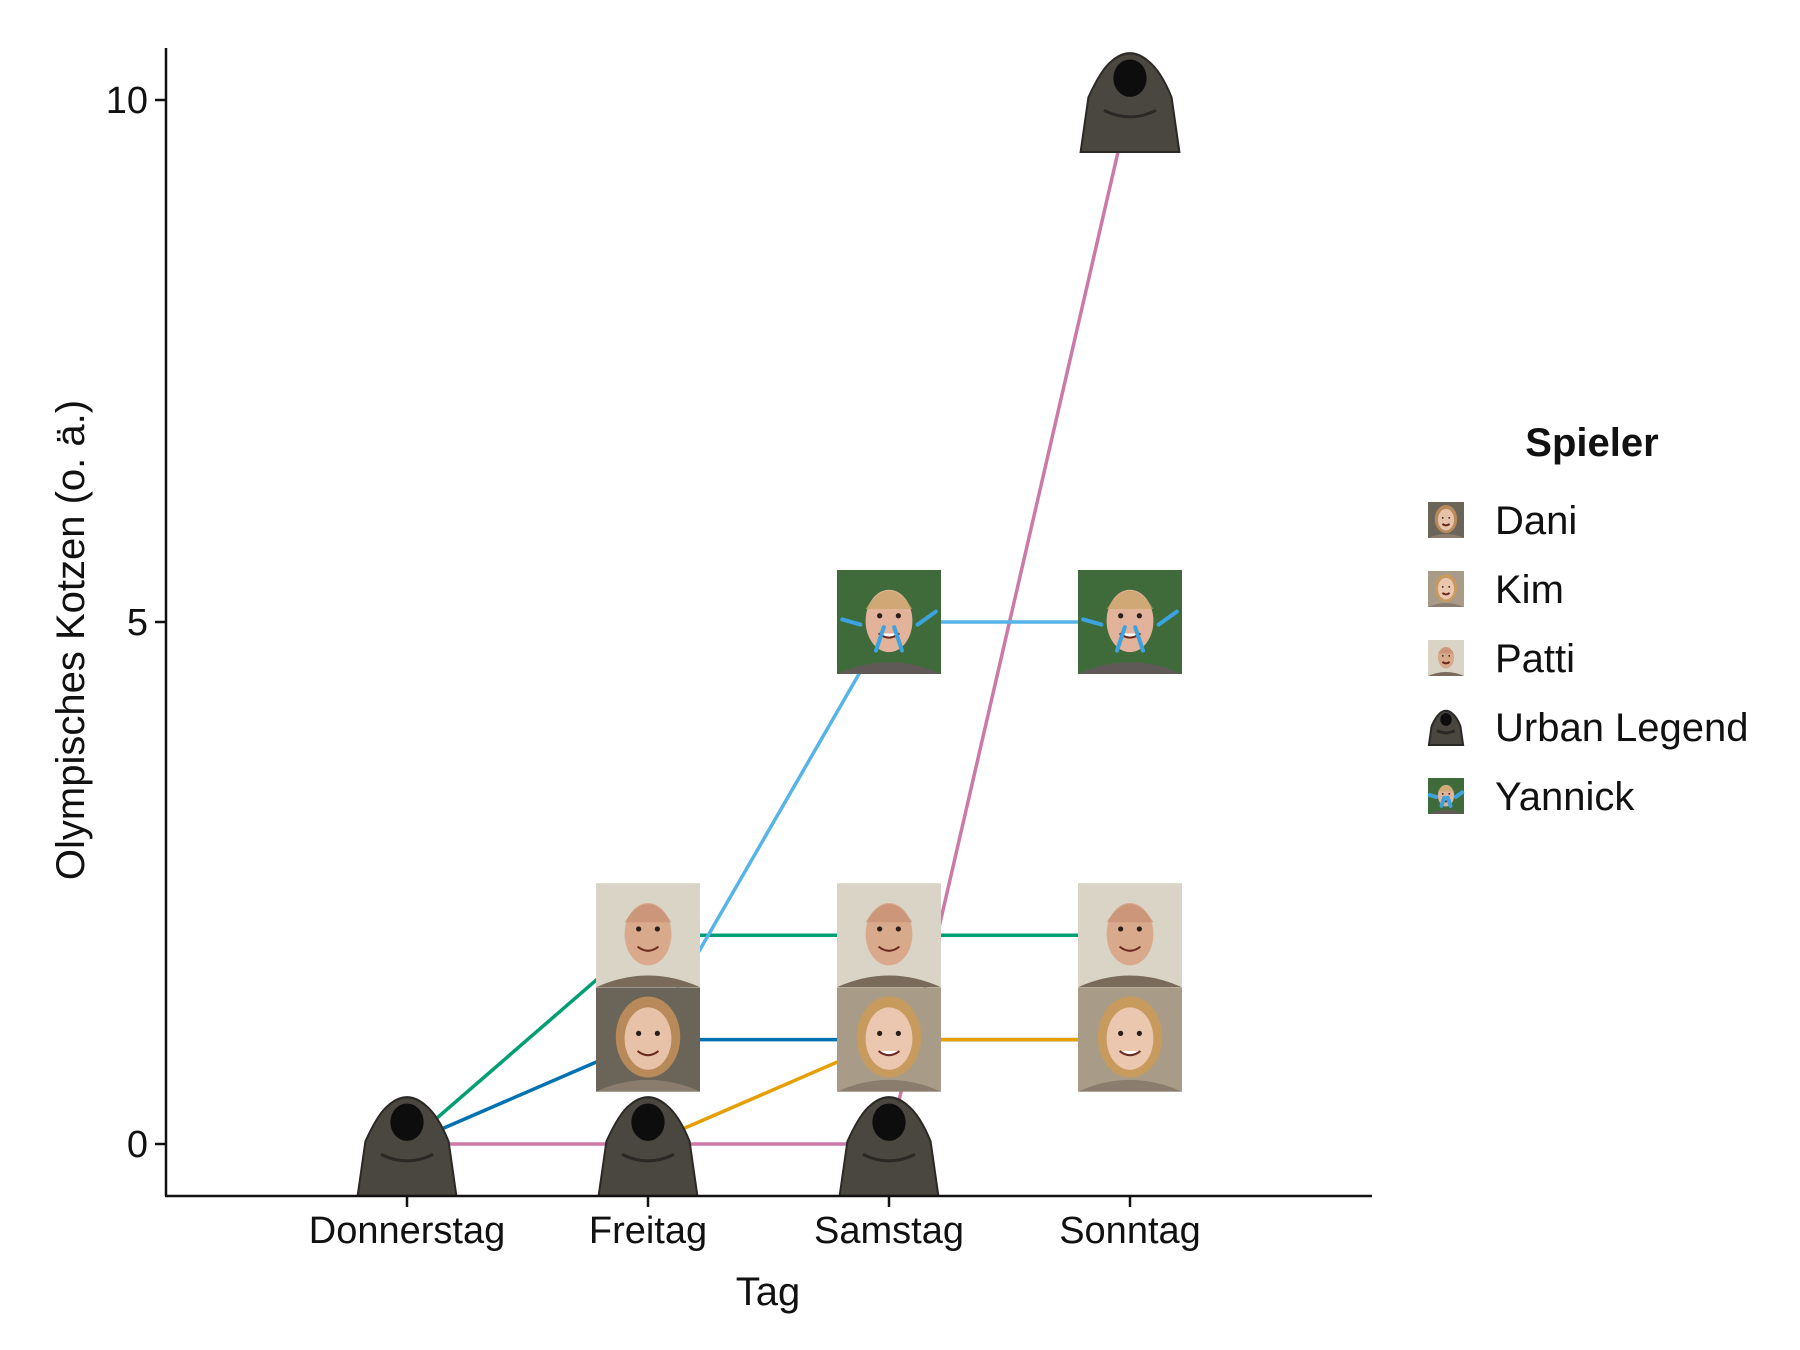  What do you see at coordinates (889, 935) in the screenshot?
I see `marker-patti-samstag` at bounding box center [889, 935].